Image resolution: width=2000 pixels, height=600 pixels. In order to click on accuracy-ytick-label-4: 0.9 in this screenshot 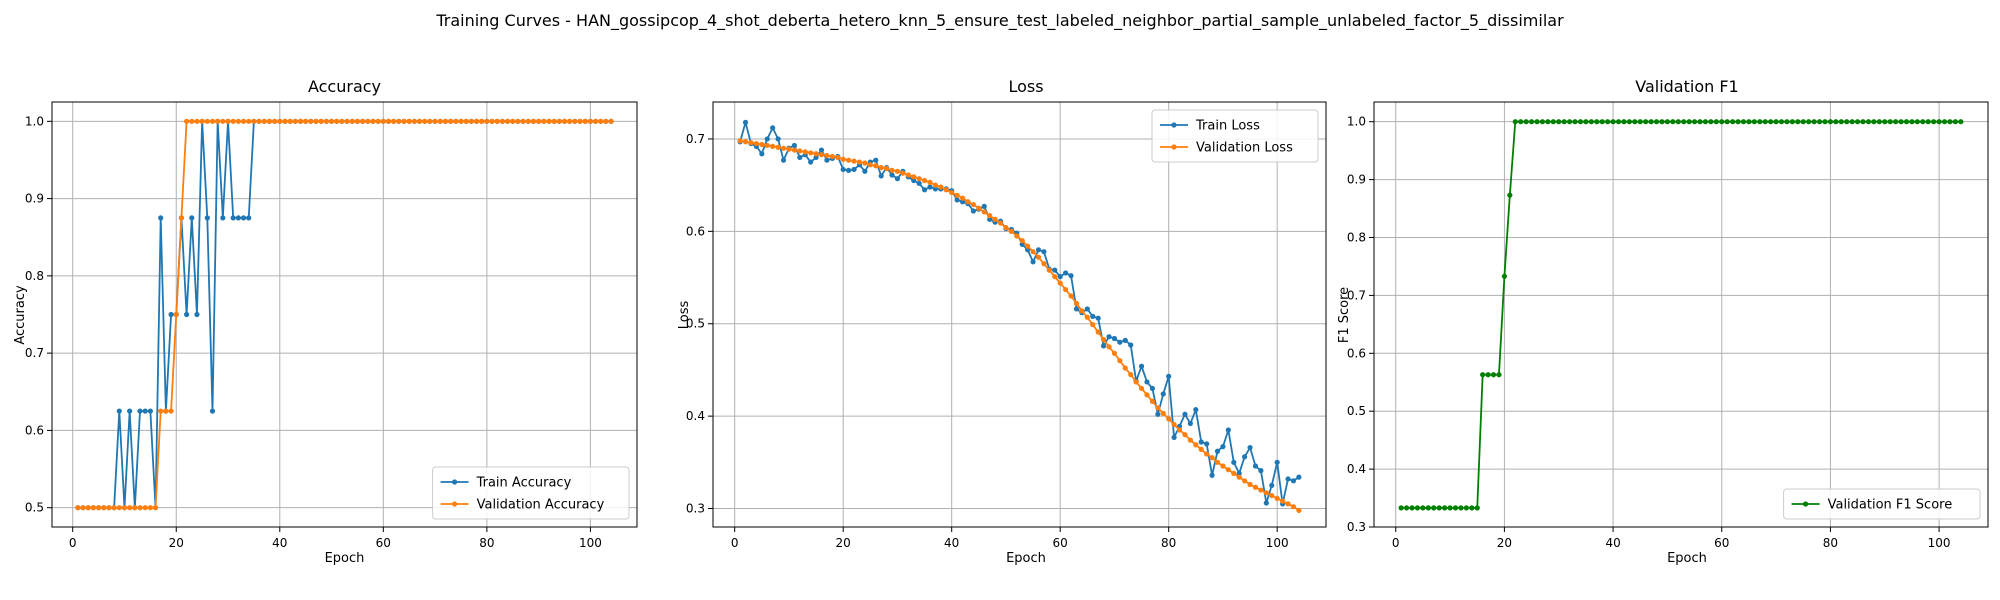, I will do `click(34, 199)`.